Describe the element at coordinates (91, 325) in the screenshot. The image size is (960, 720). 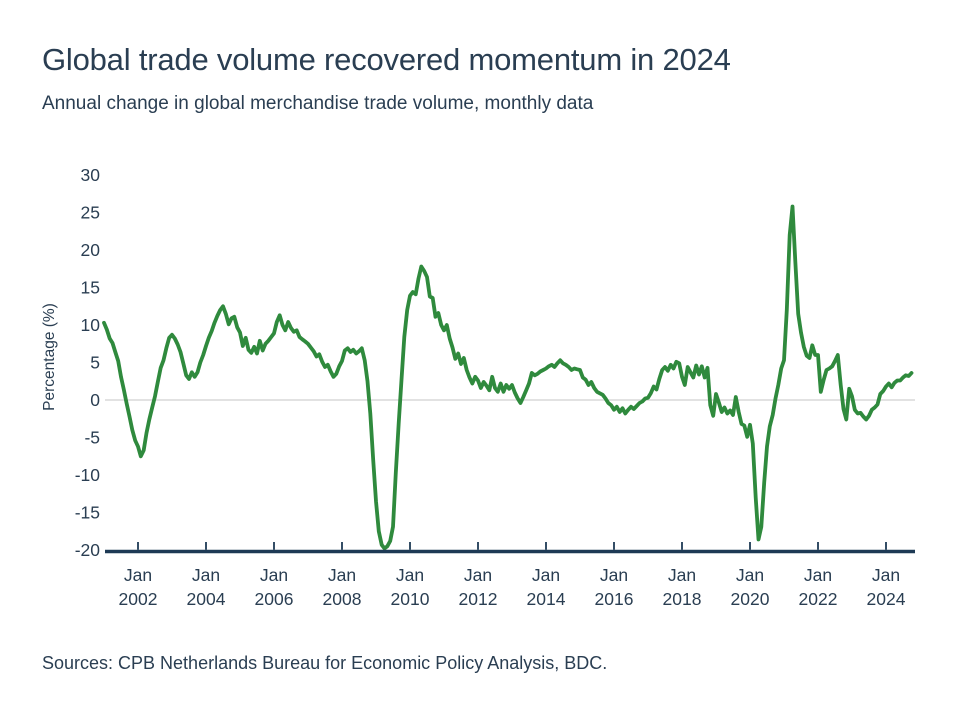
I see `y-axis-tick-label: 10` at that location.